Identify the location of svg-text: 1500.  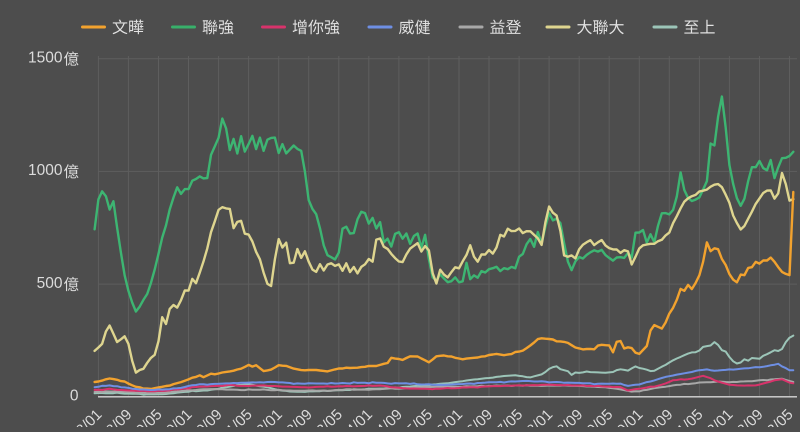
(45, 58).